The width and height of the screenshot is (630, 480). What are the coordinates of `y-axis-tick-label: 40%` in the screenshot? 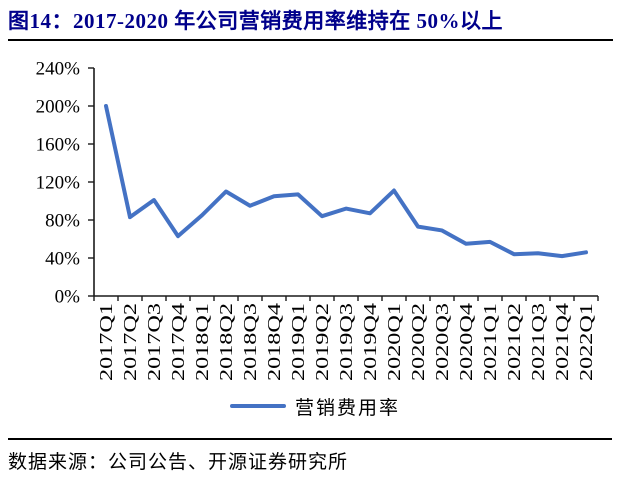 It's located at (62, 259).